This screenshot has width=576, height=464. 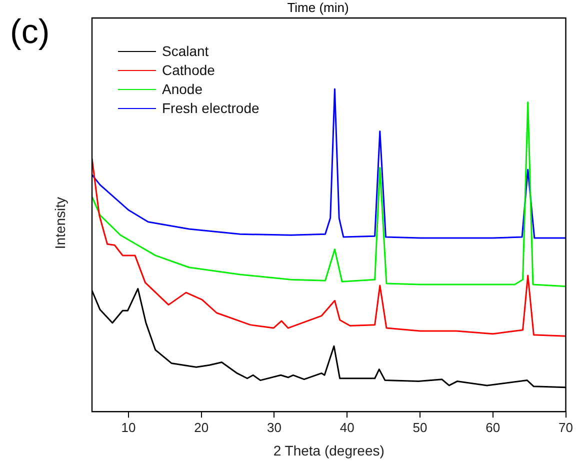 I want to click on legend-label: Anode, so click(x=182, y=89).